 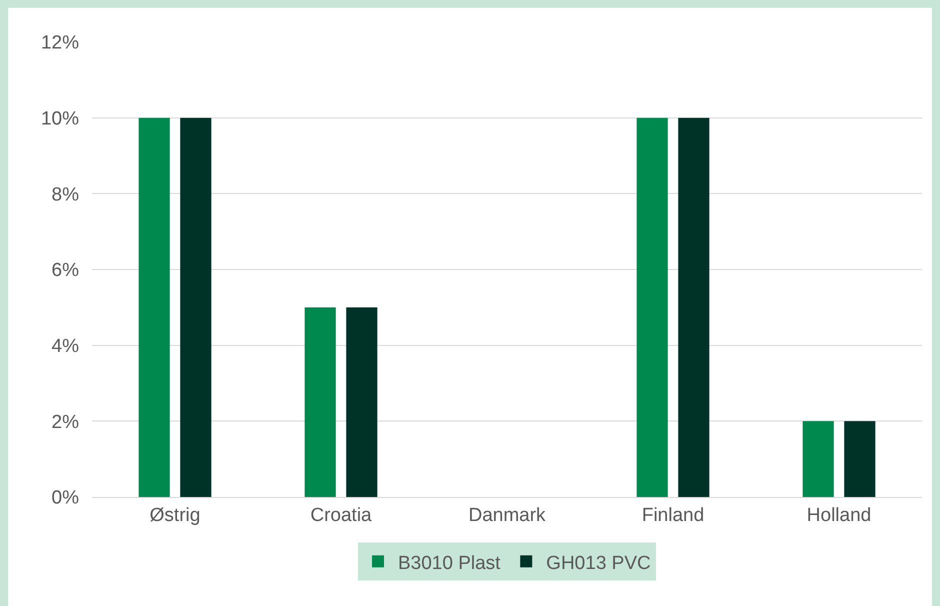 I want to click on x-tick-label: Croatia, so click(x=341, y=515).